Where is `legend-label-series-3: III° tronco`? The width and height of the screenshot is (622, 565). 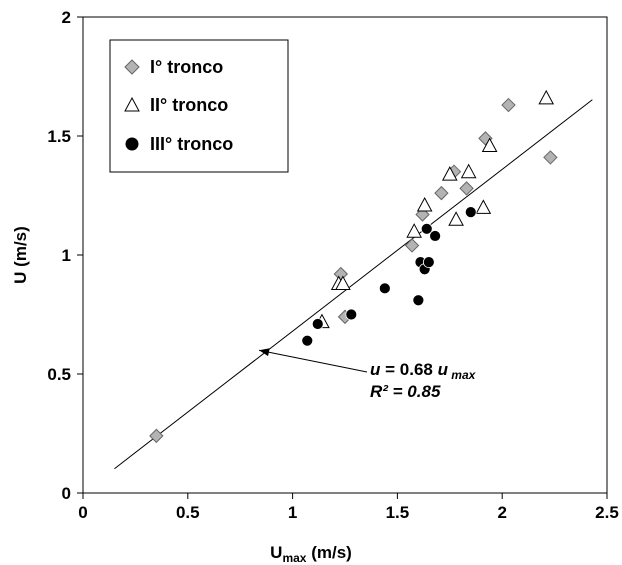
legend-label-series-3: III° tronco is located at coordinates (191, 144).